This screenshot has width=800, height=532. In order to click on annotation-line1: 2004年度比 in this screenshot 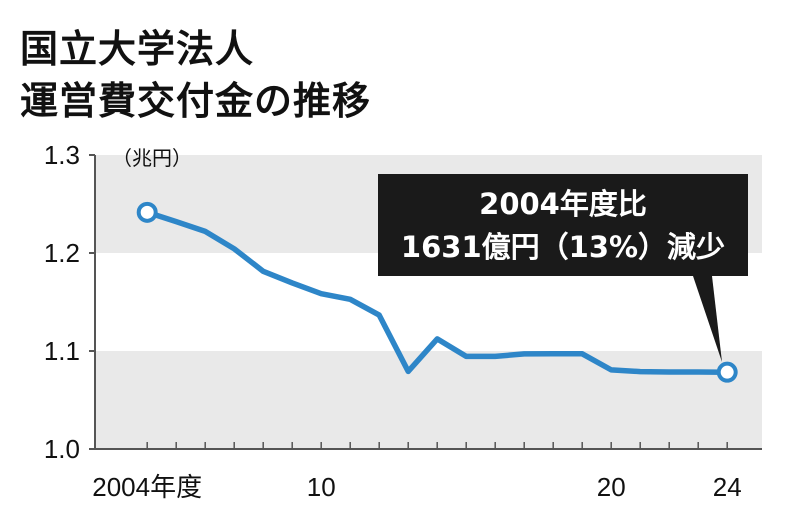, I will do `click(563, 204)`.